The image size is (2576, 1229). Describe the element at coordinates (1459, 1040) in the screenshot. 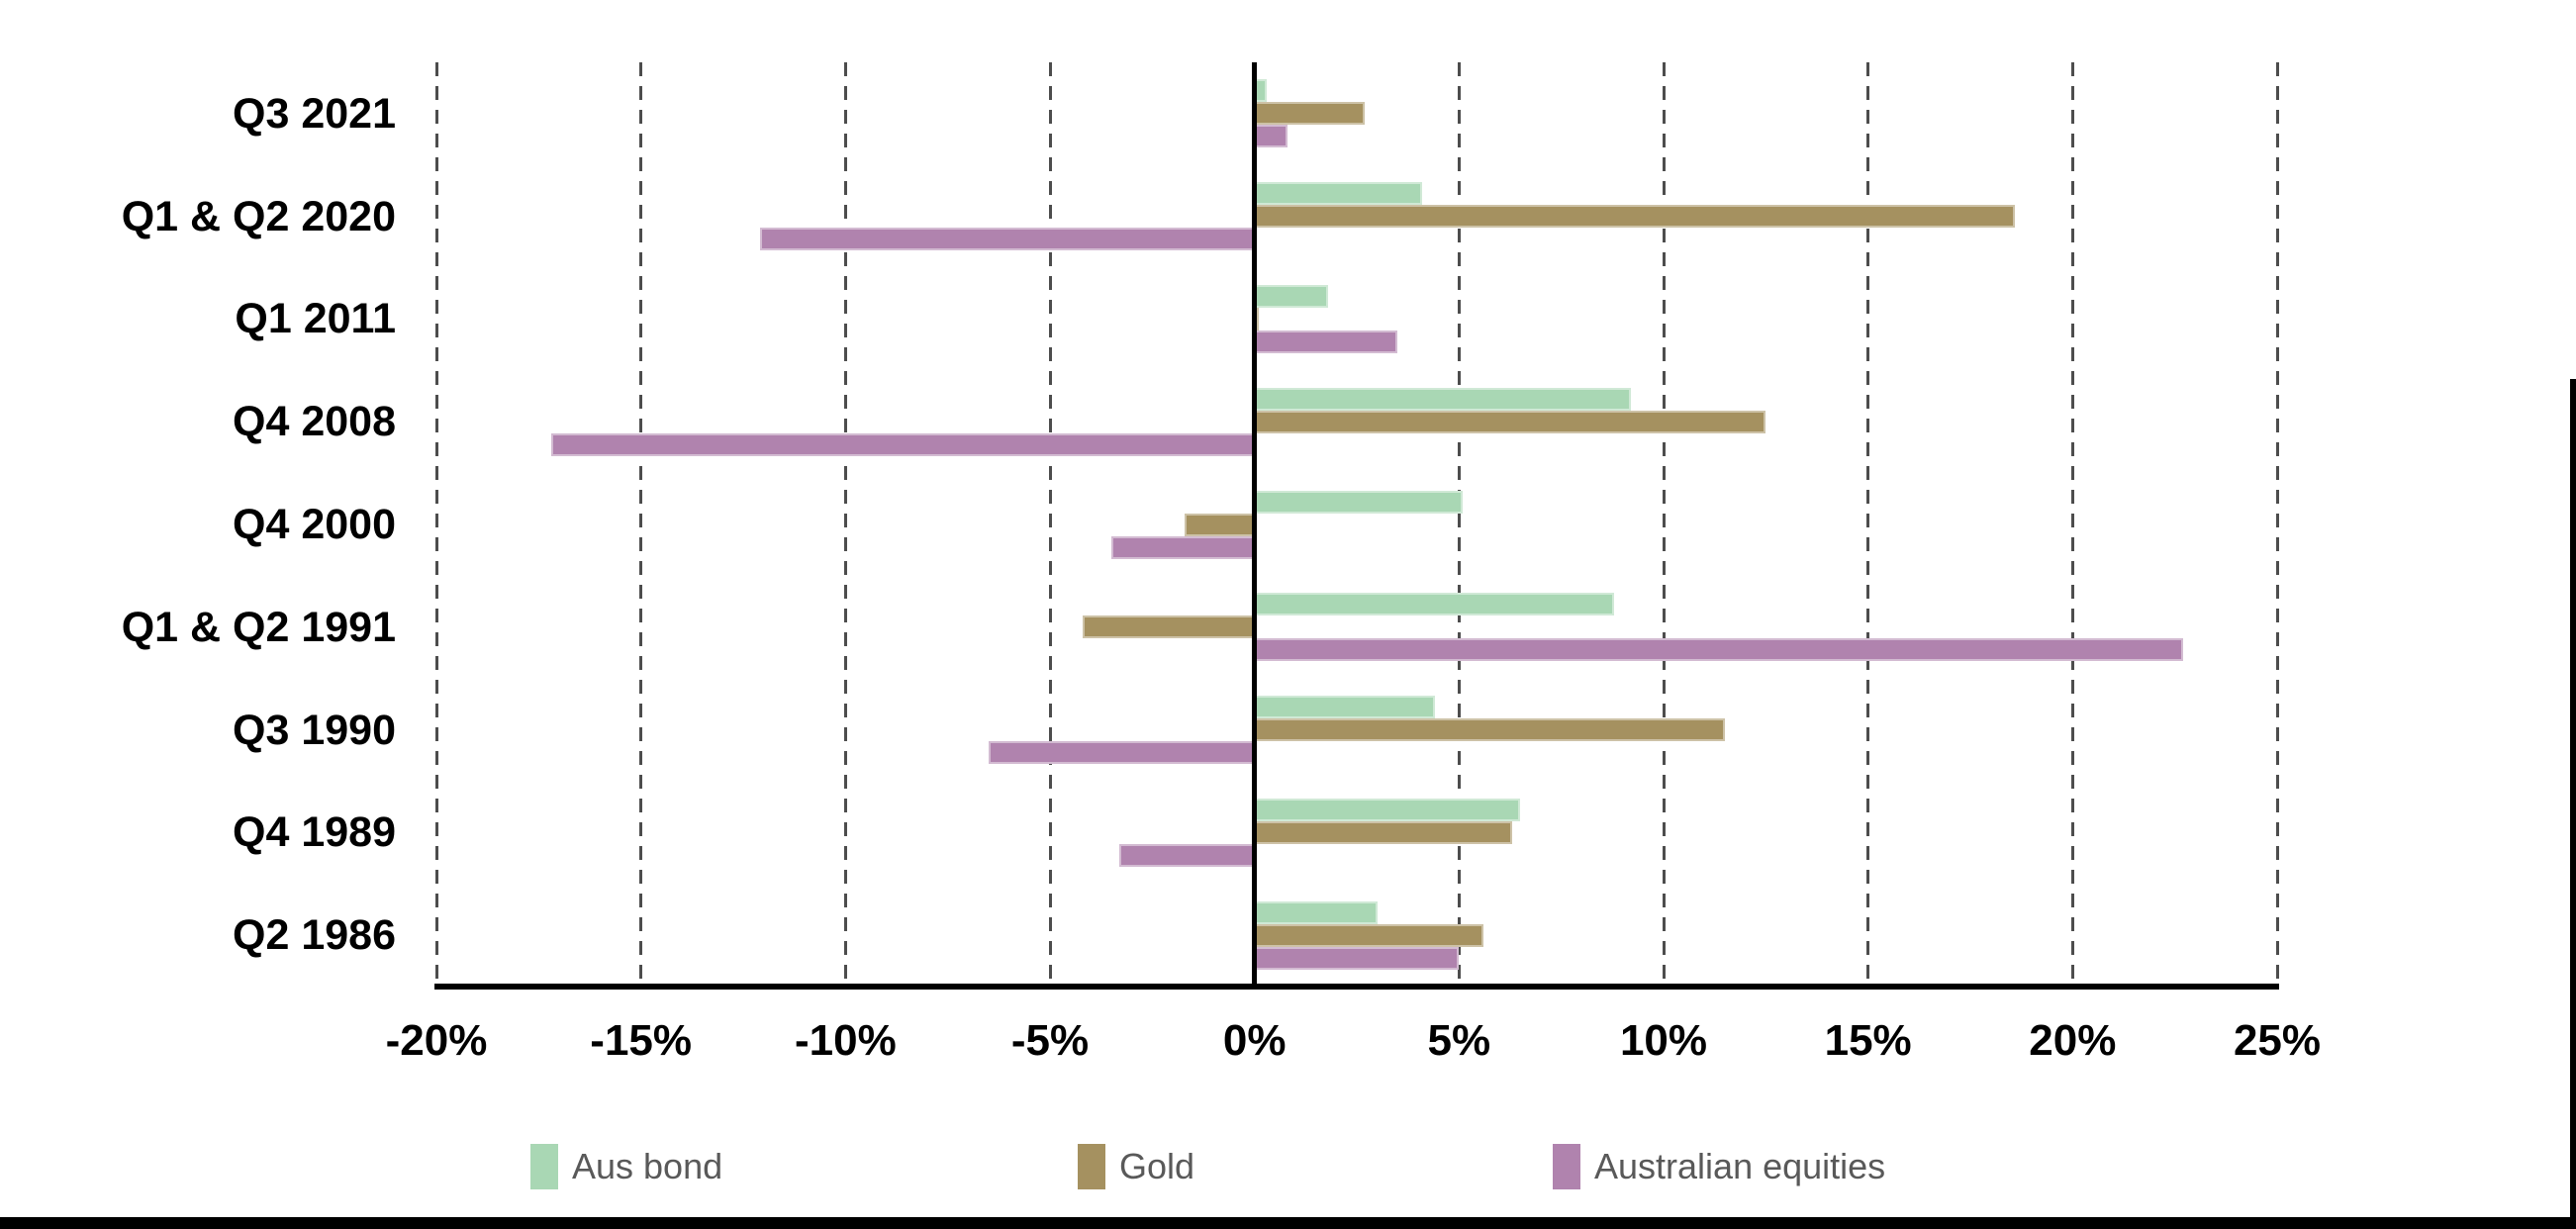

I see `x-tick-label-5: 5%` at that location.